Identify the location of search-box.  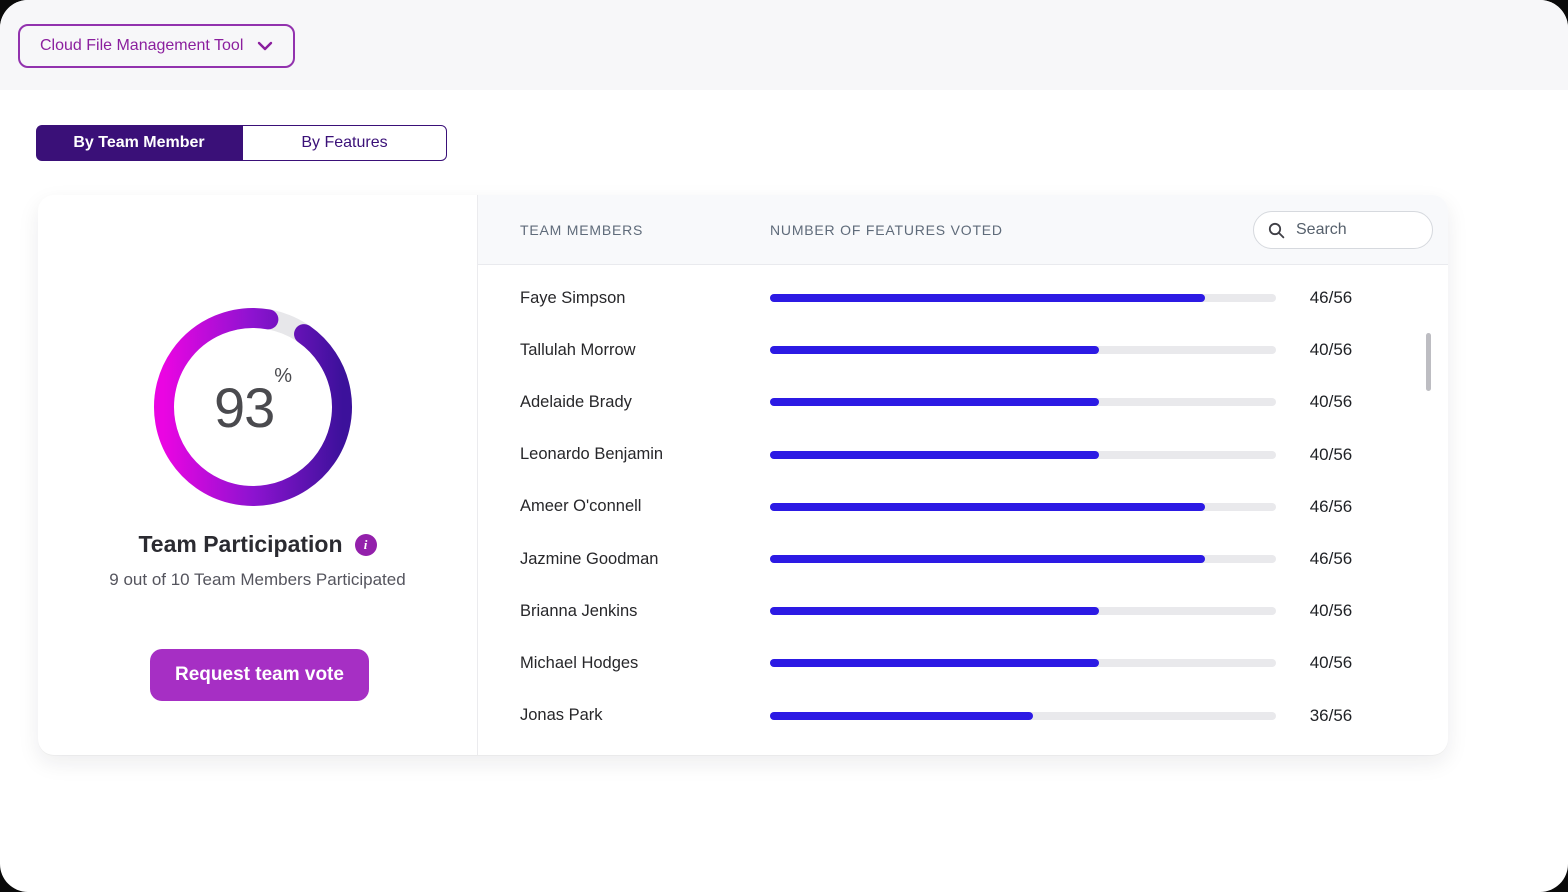
(1343, 230).